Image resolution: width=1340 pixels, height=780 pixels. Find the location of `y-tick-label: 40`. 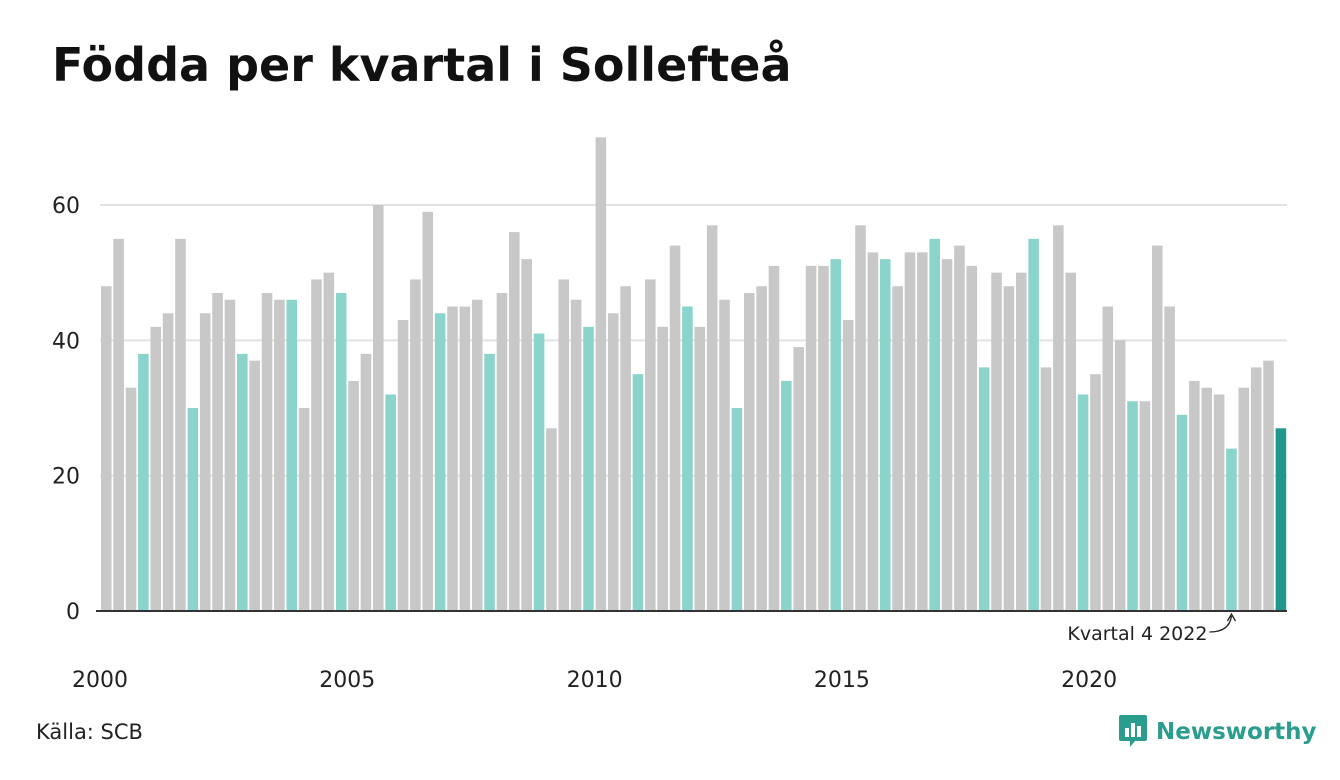

y-tick-label: 40 is located at coordinates (66, 341).